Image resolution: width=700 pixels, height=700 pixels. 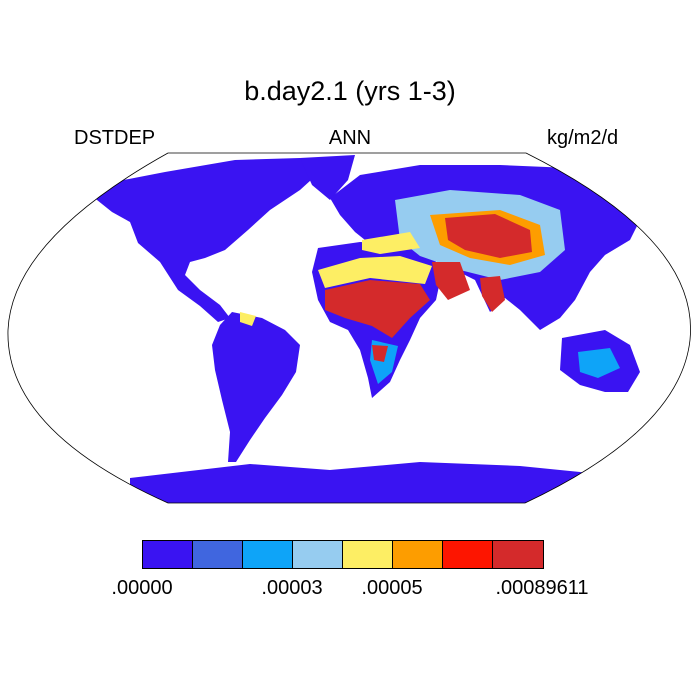 I want to click on colorbar-label: .00089611, so click(x=542, y=588).